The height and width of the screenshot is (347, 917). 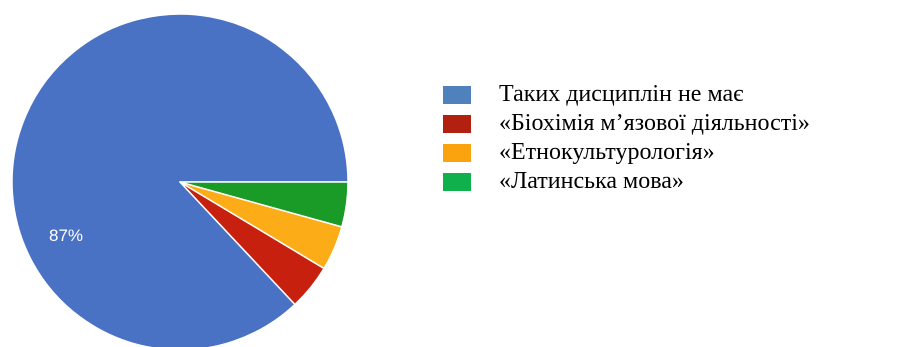 I want to click on legend-label: Таких дисциплін не має, so click(x=621, y=94).